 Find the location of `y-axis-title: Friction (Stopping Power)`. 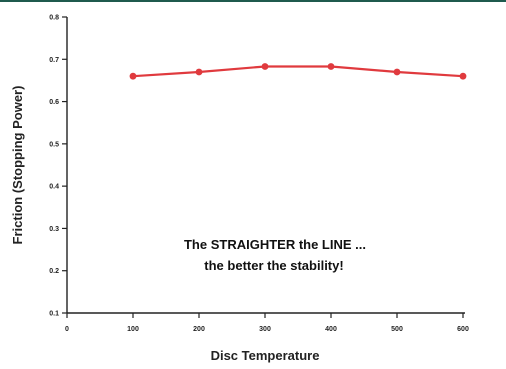

y-axis-title: Friction (Stopping Power) is located at coordinates (17, 165).